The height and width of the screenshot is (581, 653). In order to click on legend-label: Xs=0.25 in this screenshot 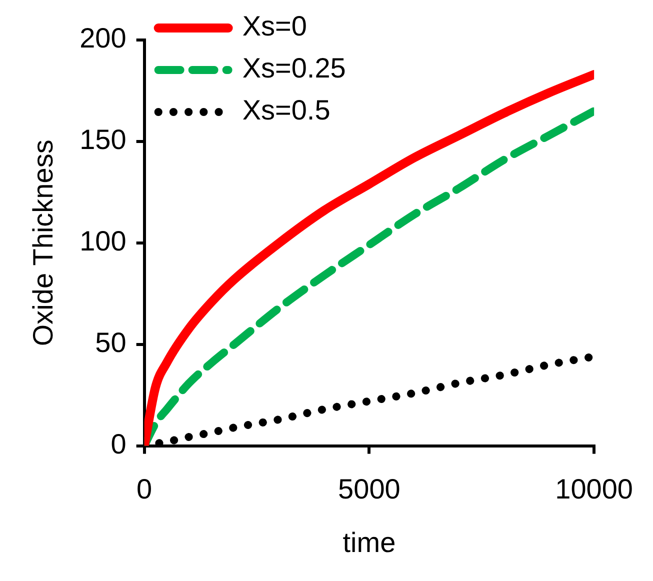, I will do `click(294, 68)`.